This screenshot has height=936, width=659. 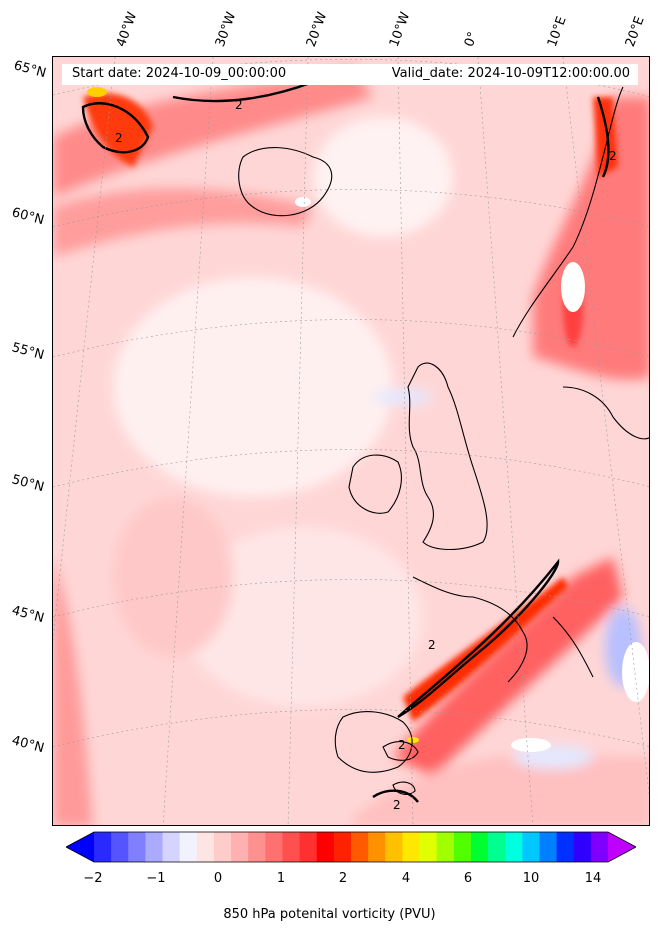 What do you see at coordinates (510, 73) in the screenshot?
I see `valid-date-label: Valid_date: 2024-10-09T12:00:00.00` at bounding box center [510, 73].